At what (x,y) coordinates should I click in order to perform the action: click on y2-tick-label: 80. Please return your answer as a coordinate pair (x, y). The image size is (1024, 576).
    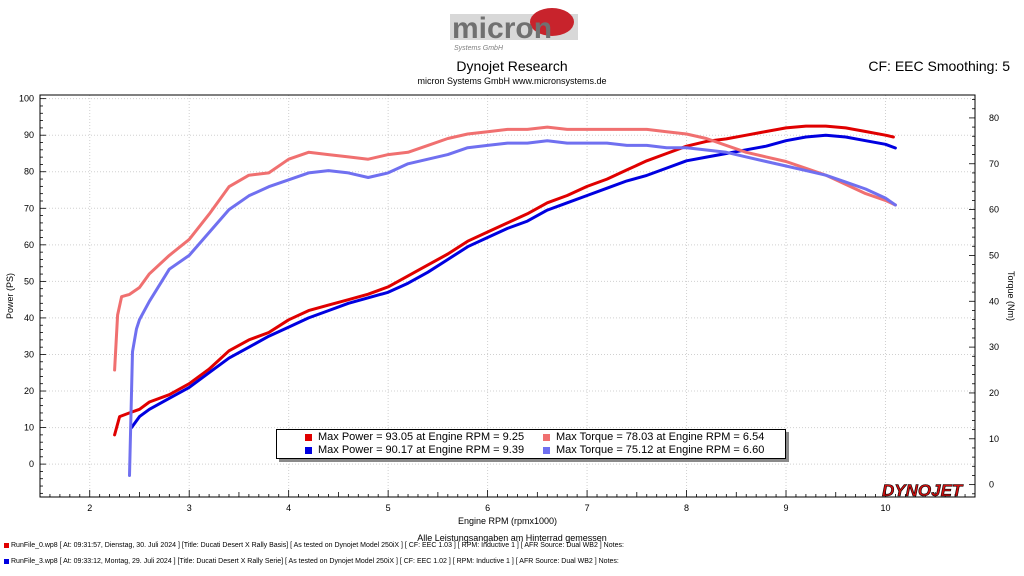
    Looking at the image, I should click on (994, 118).